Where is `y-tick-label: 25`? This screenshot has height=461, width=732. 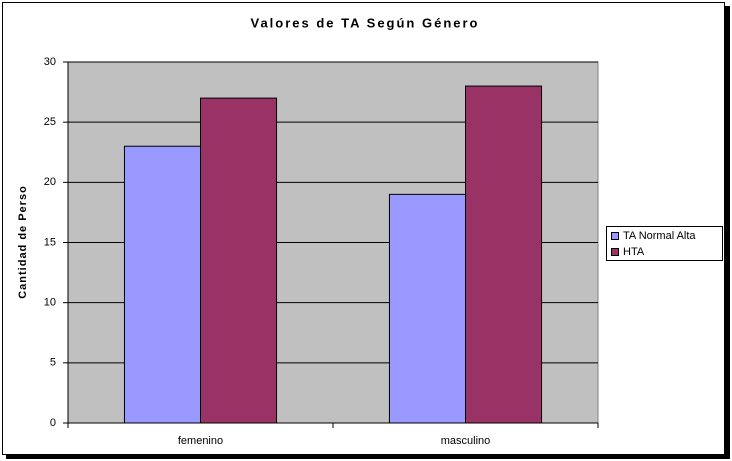 y-tick-label: 25 is located at coordinates (50, 122).